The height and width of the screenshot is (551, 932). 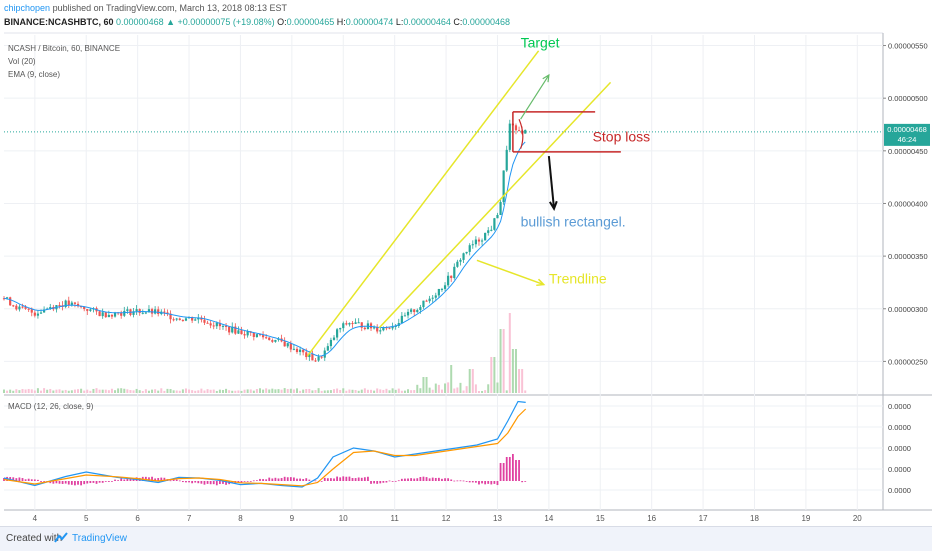 What do you see at coordinates (100, 538) in the screenshot?
I see `tradingview-link: TradingView` at bounding box center [100, 538].